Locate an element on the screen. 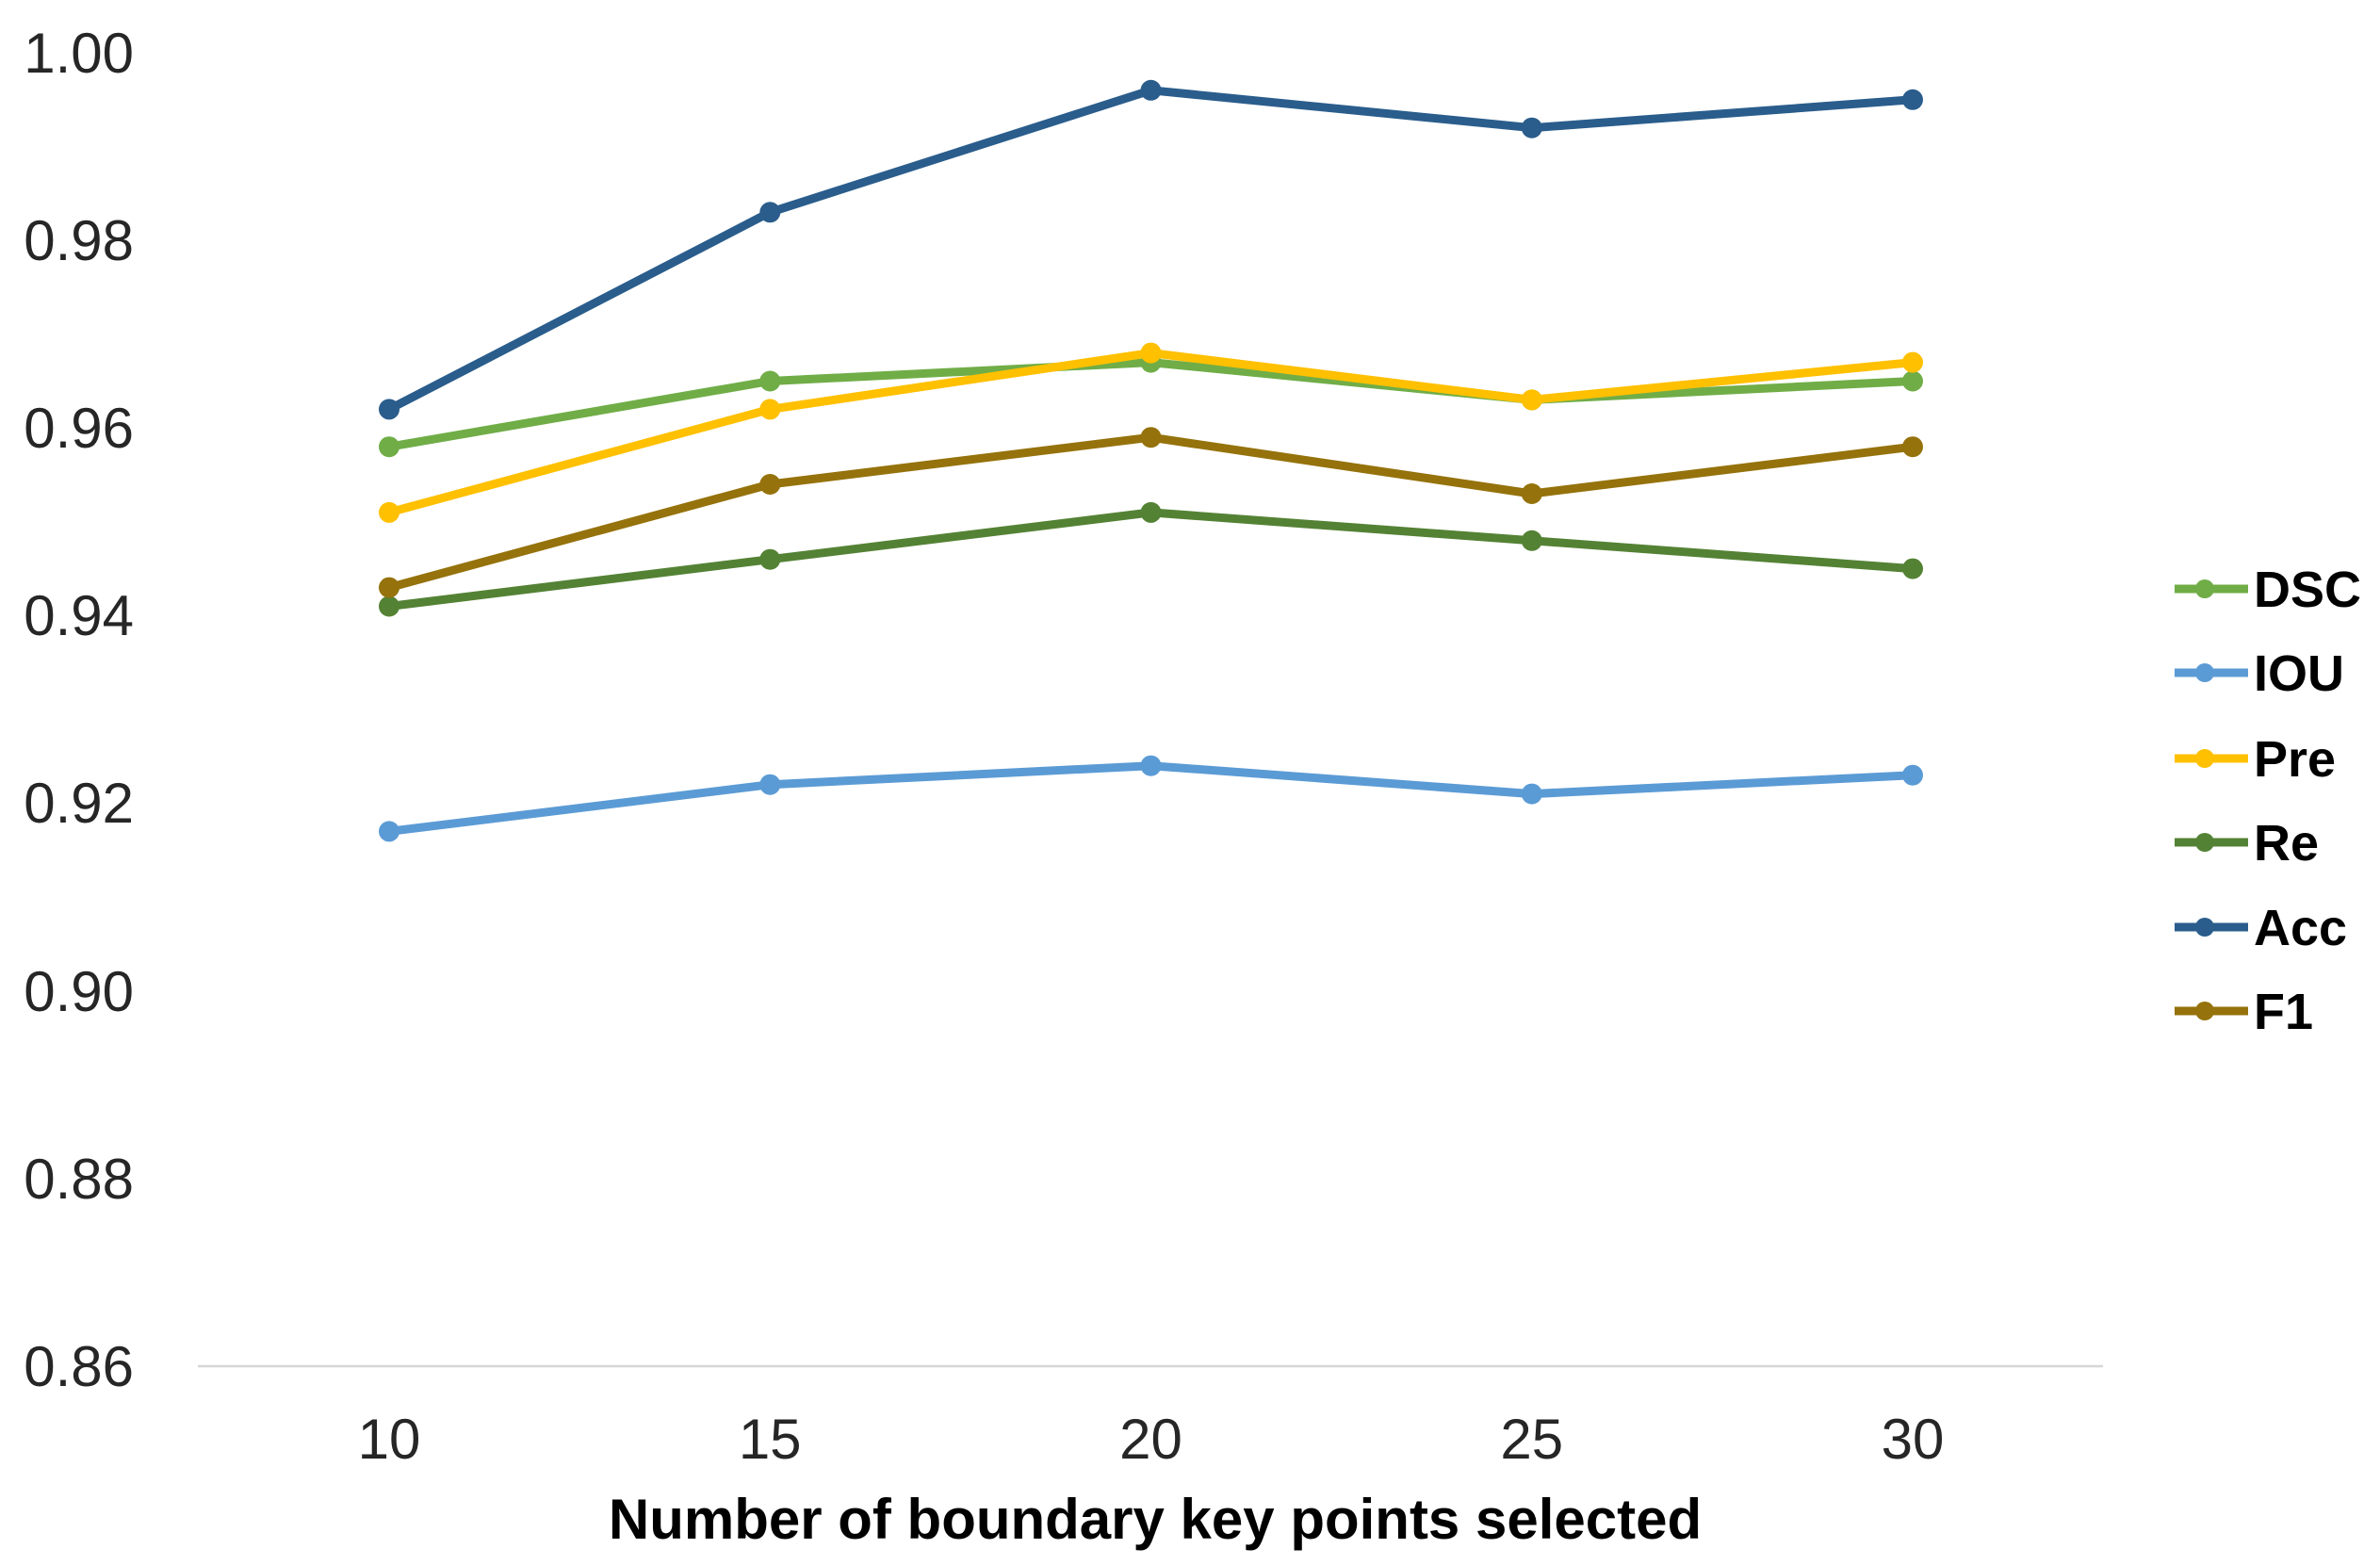 This screenshot has width=2380, height=1565. legend-label: F1 is located at coordinates (2283, 1012).